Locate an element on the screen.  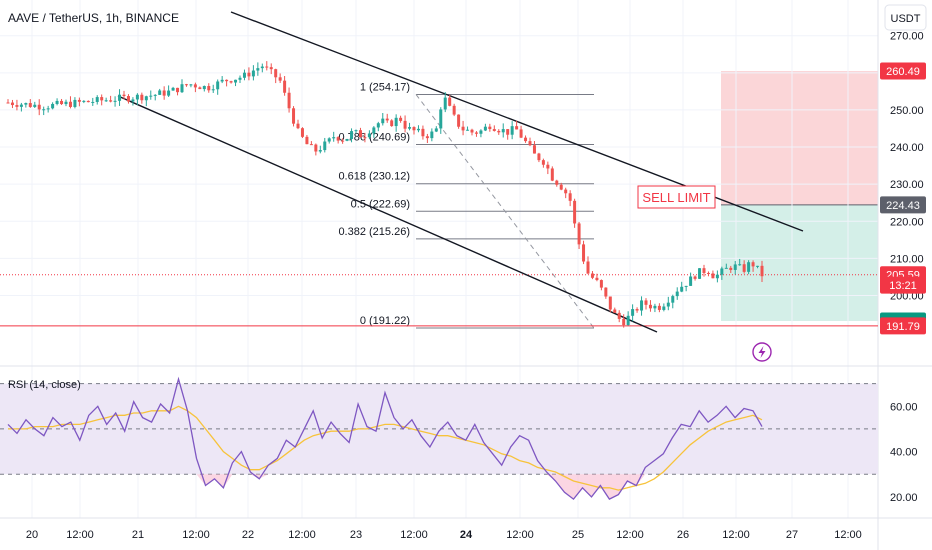
rsi-tick-label: 20.00 is located at coordinates (904, 498).